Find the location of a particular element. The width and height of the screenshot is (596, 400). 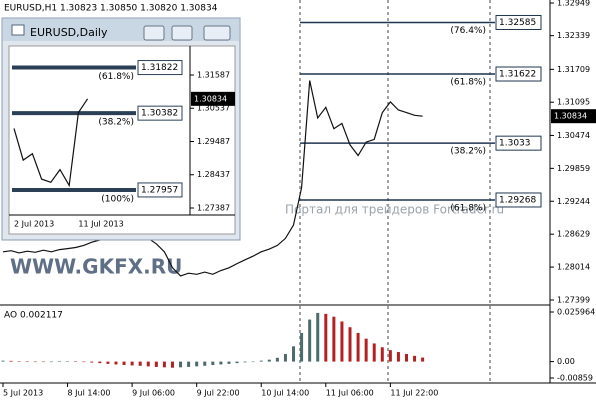

x-tick-label: 2 Jul 2013 is located at coordinates (34, 224).